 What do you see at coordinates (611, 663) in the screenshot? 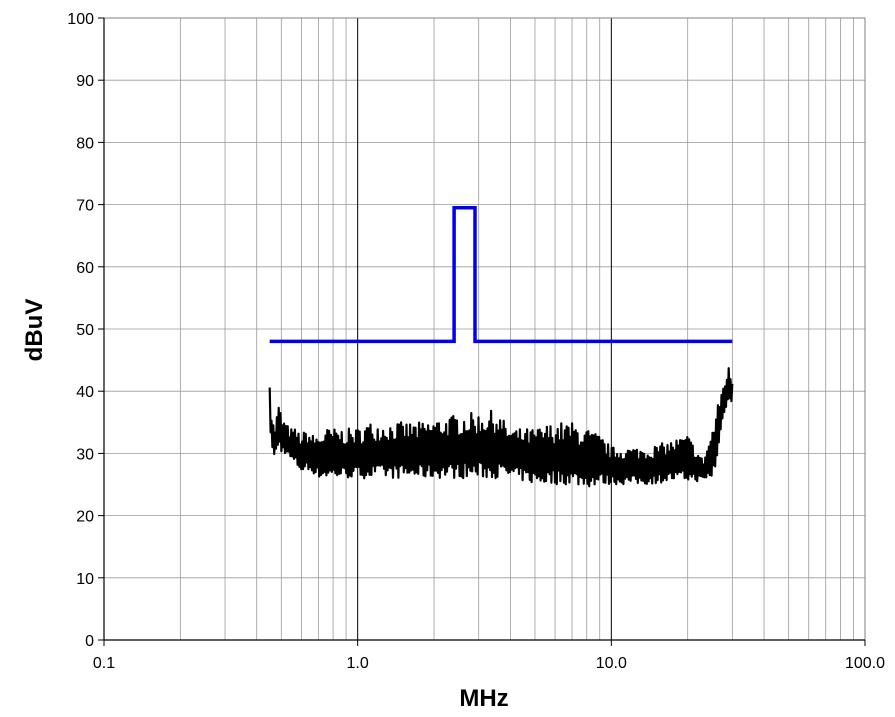
I see `x-tick-label: 10.0` at bounding box center [611, 663].